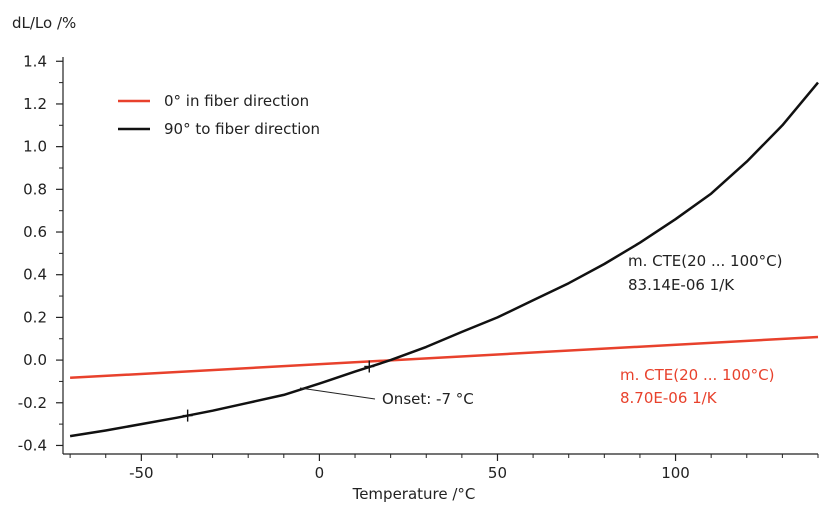 Image resolution: width=828 pixels, height=509 pixels. I want to click on y-axis-ticks: -0.4 -0.2 0.0 0.2 0.4 0.6 0.8 1.0 1.2 1.4, so click(40, 253).